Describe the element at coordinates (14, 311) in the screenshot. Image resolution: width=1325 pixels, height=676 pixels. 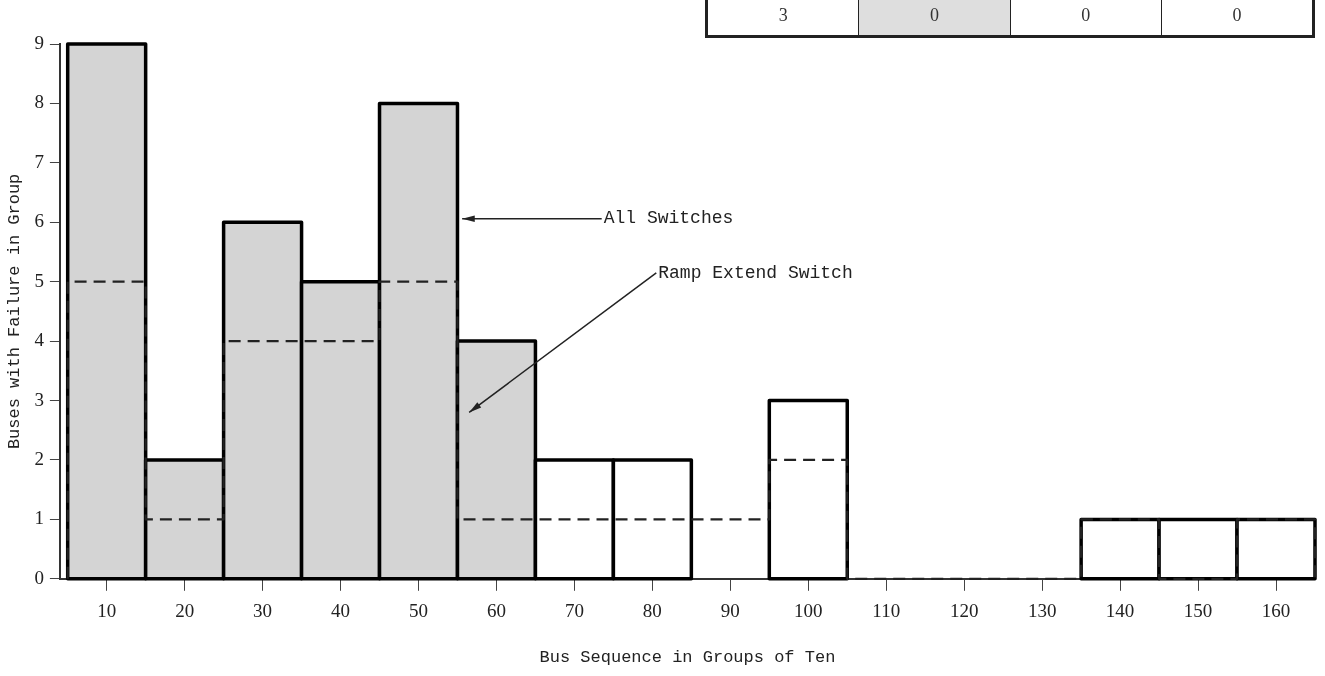
I see `y-axis-title: Buses with Failure in Group` at that location.